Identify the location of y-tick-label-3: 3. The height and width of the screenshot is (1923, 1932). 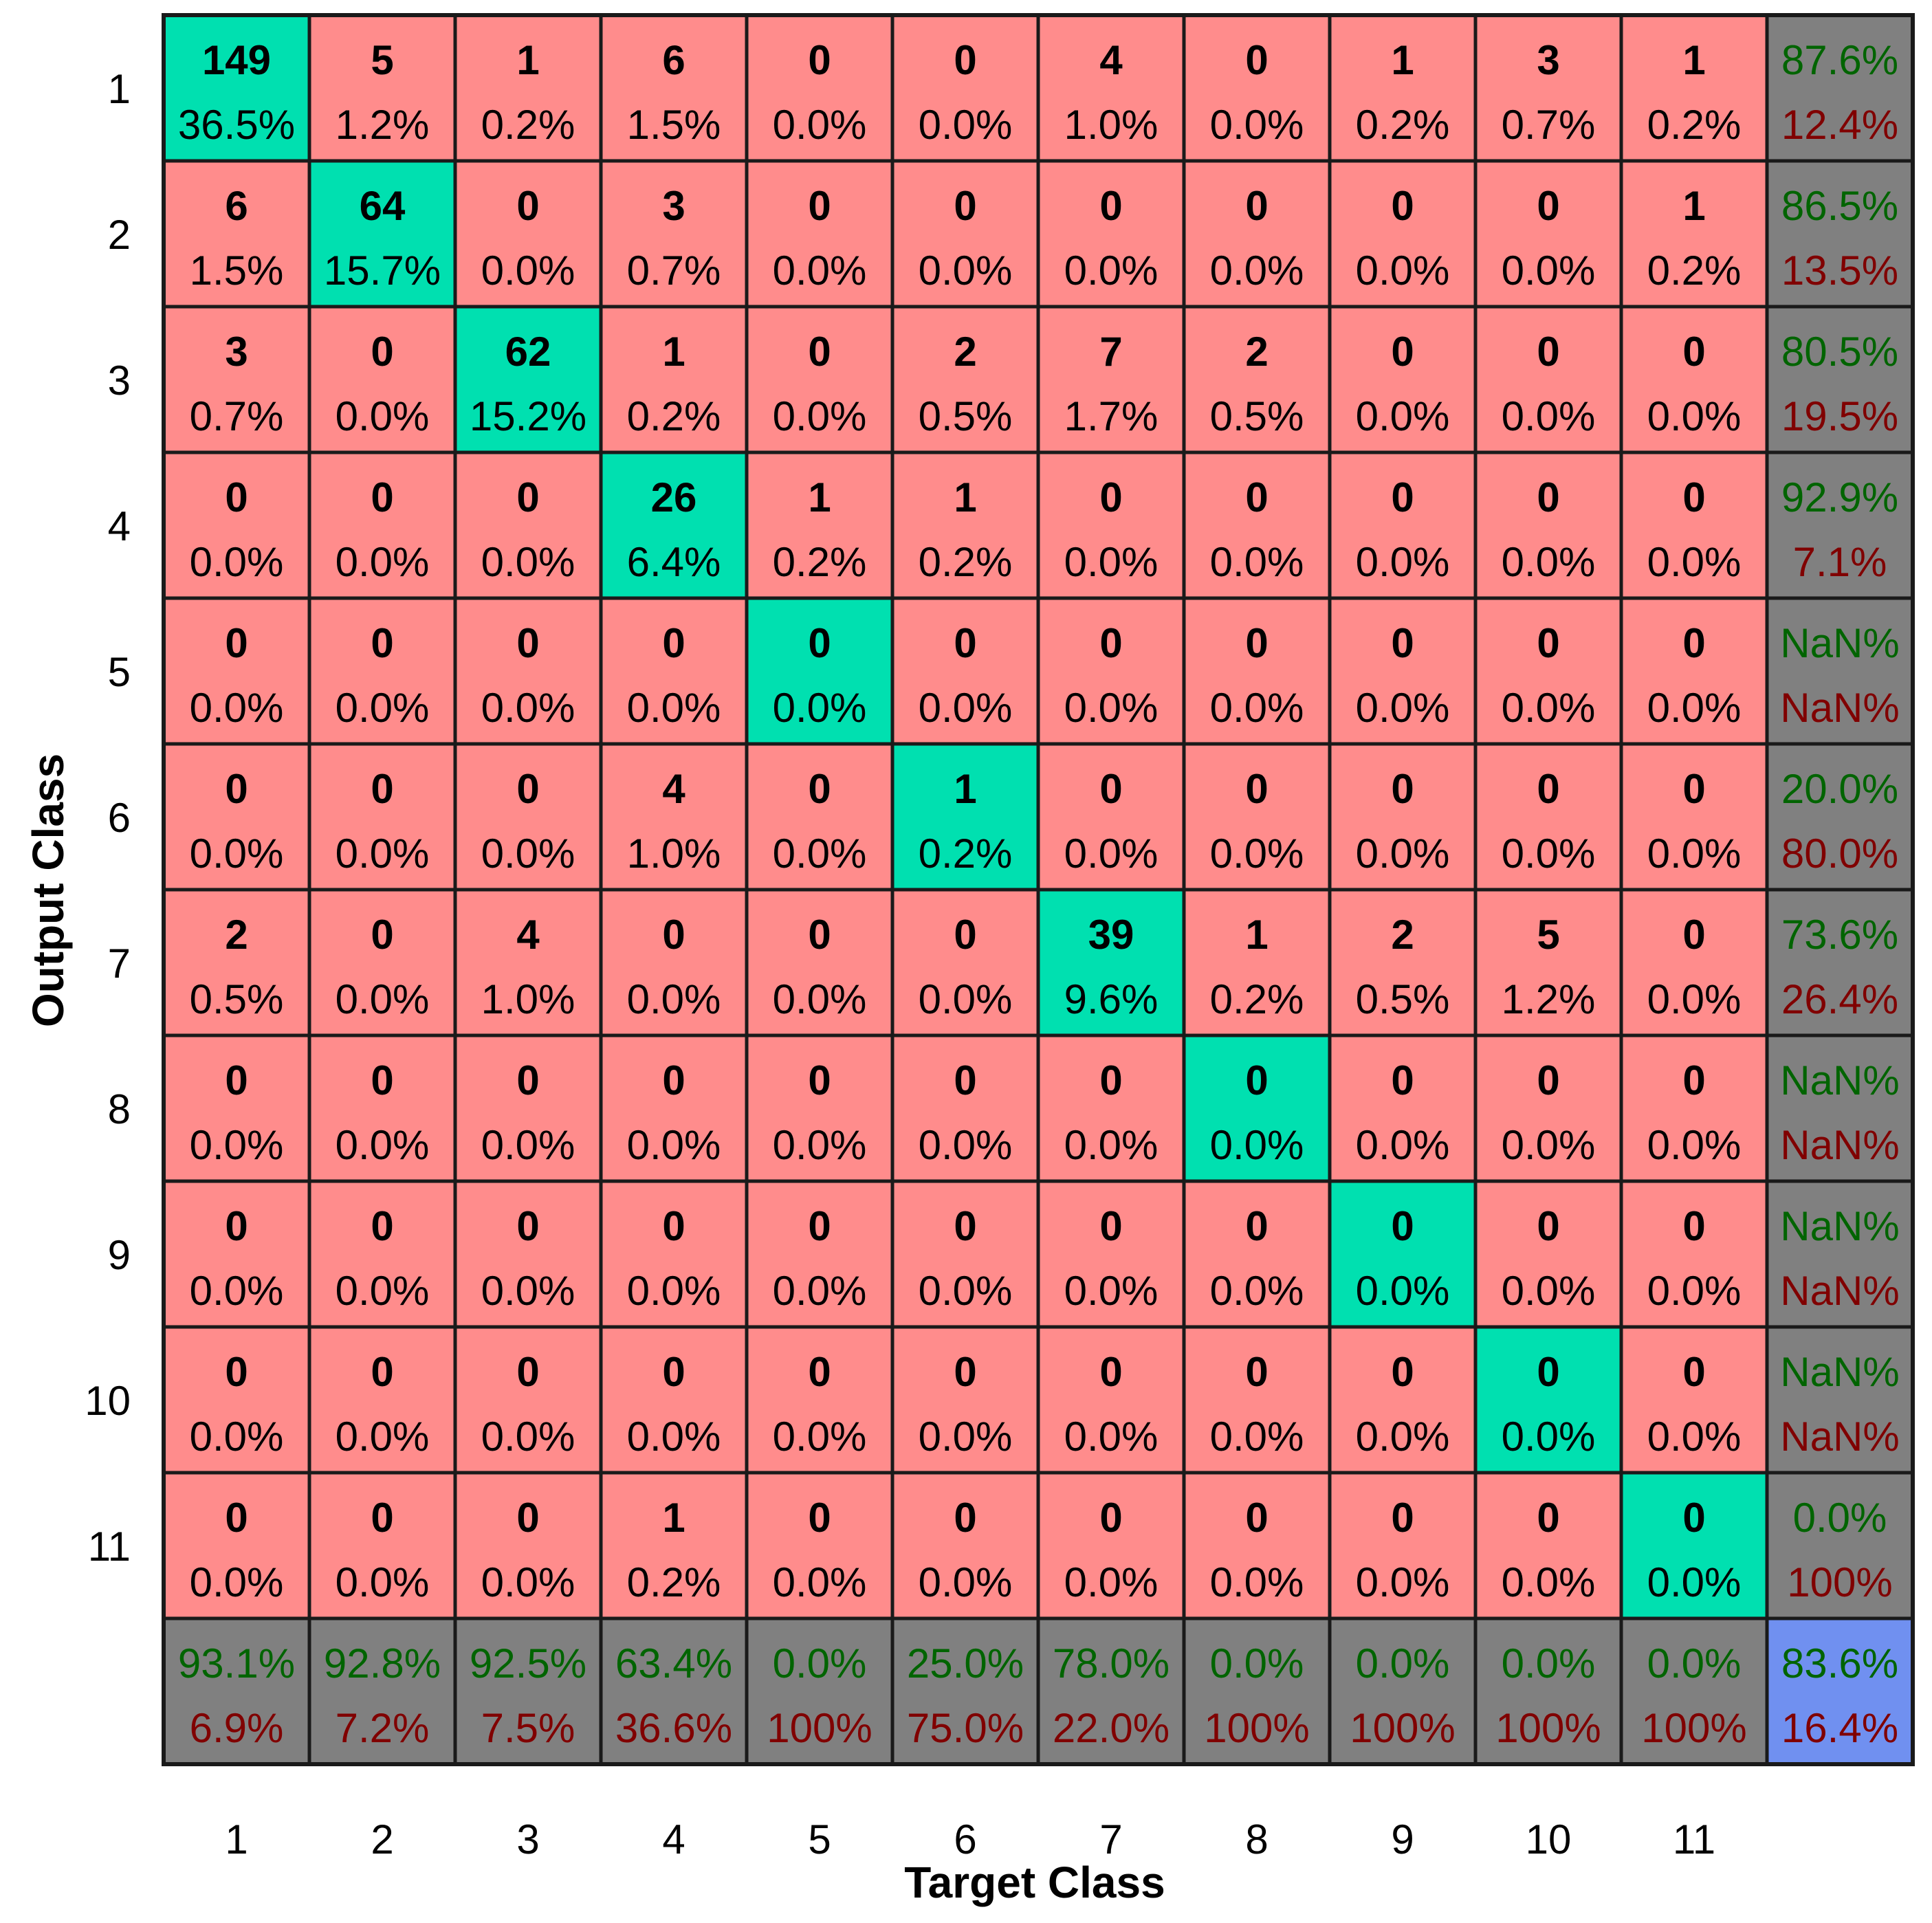
(119, 381).